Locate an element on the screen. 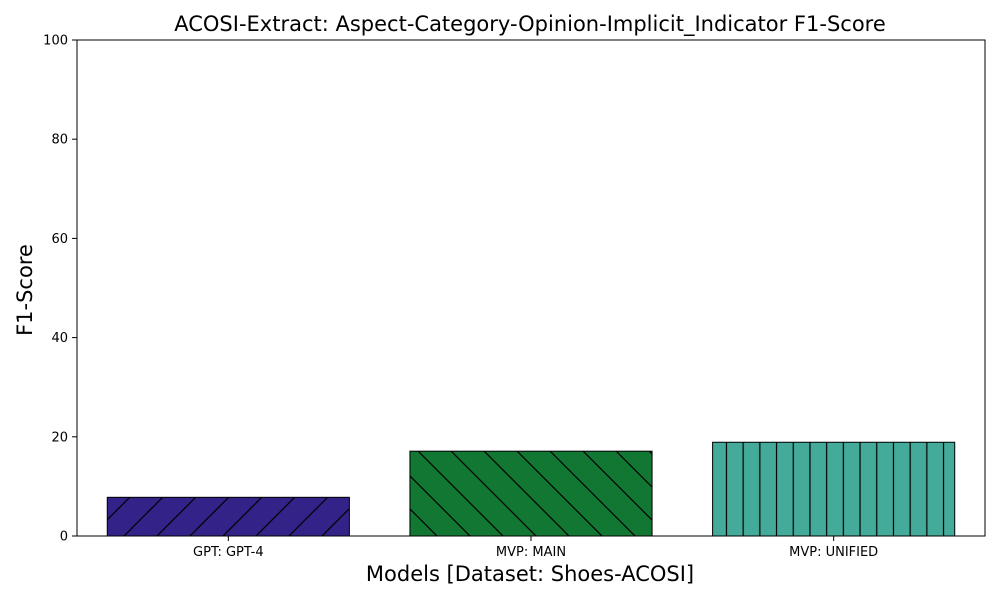  y-tick-label: 40 is located at coordinates (59, 338).